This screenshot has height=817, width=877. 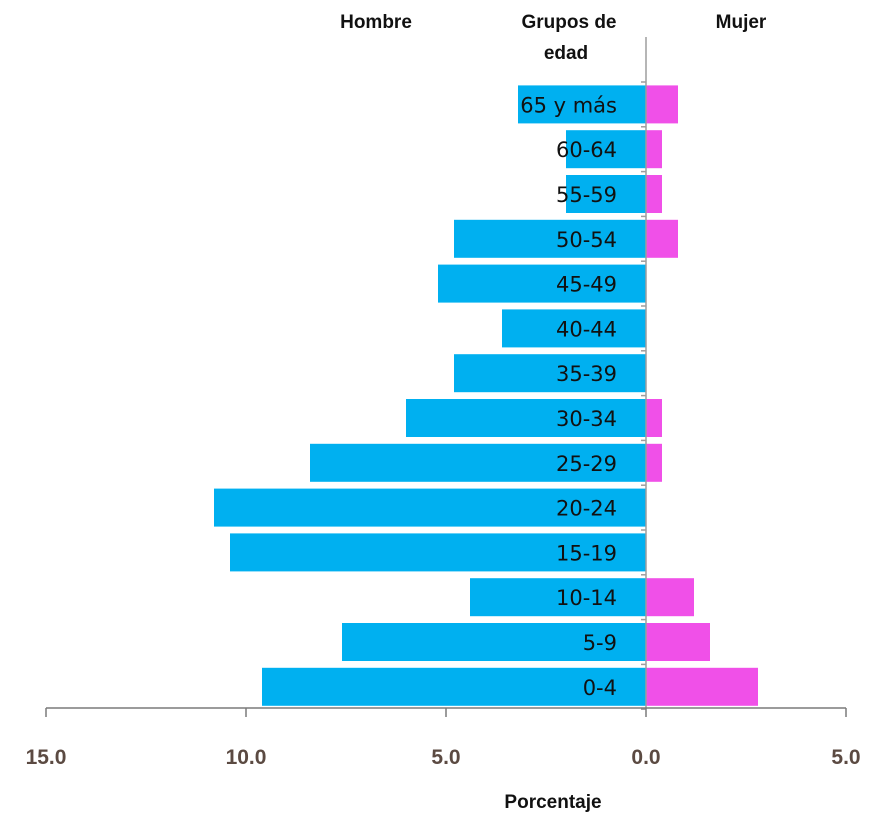 What do you see at coordinates (586, 419) in the screenshot?
I see `category-label: 30-34` at bounding box center [586, 419].